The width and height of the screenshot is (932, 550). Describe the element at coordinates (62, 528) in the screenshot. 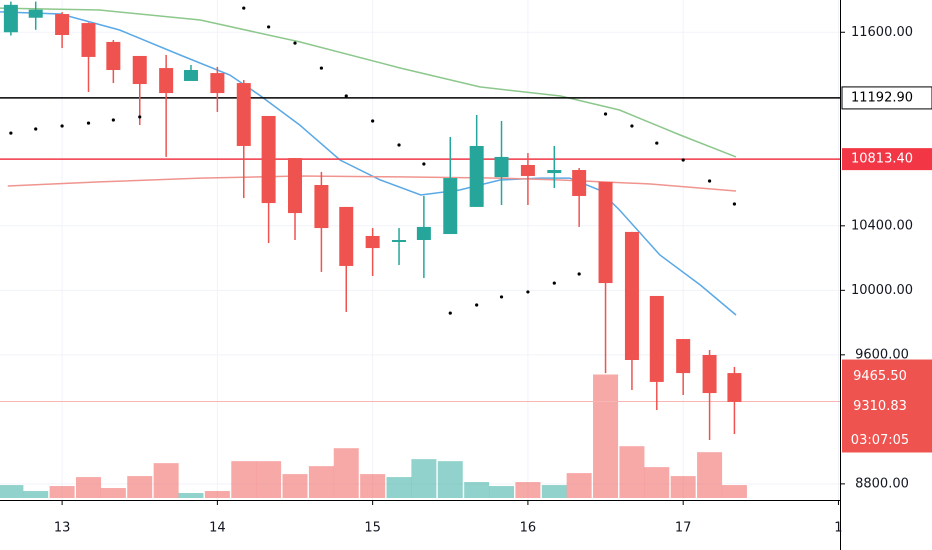

I see `x-tick-label: 13` at that location.